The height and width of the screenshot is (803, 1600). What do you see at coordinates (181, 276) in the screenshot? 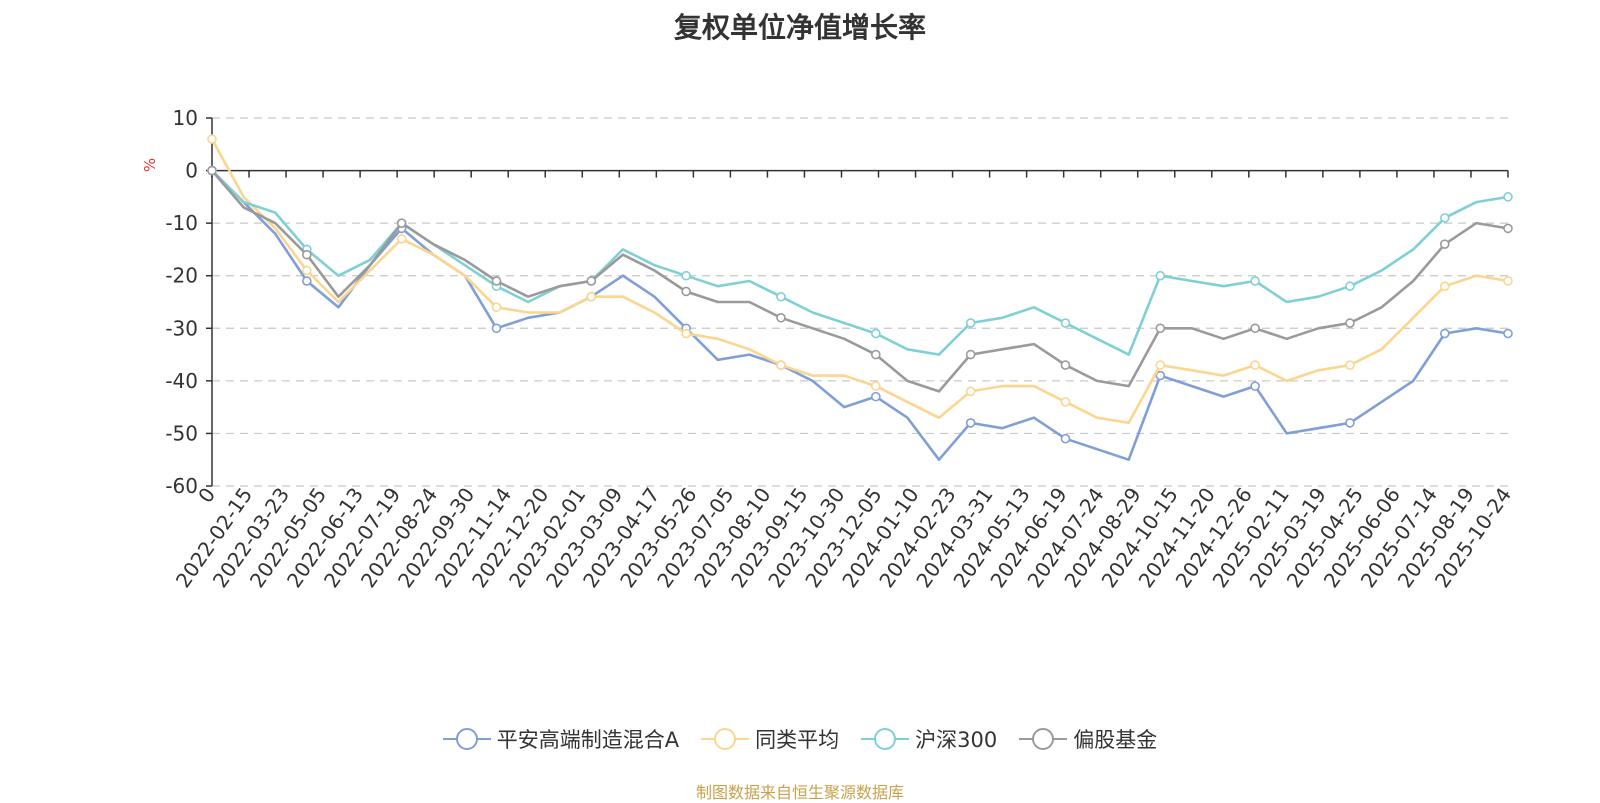
I see `y-tick-label: -20` at bounding box center [181, 276].